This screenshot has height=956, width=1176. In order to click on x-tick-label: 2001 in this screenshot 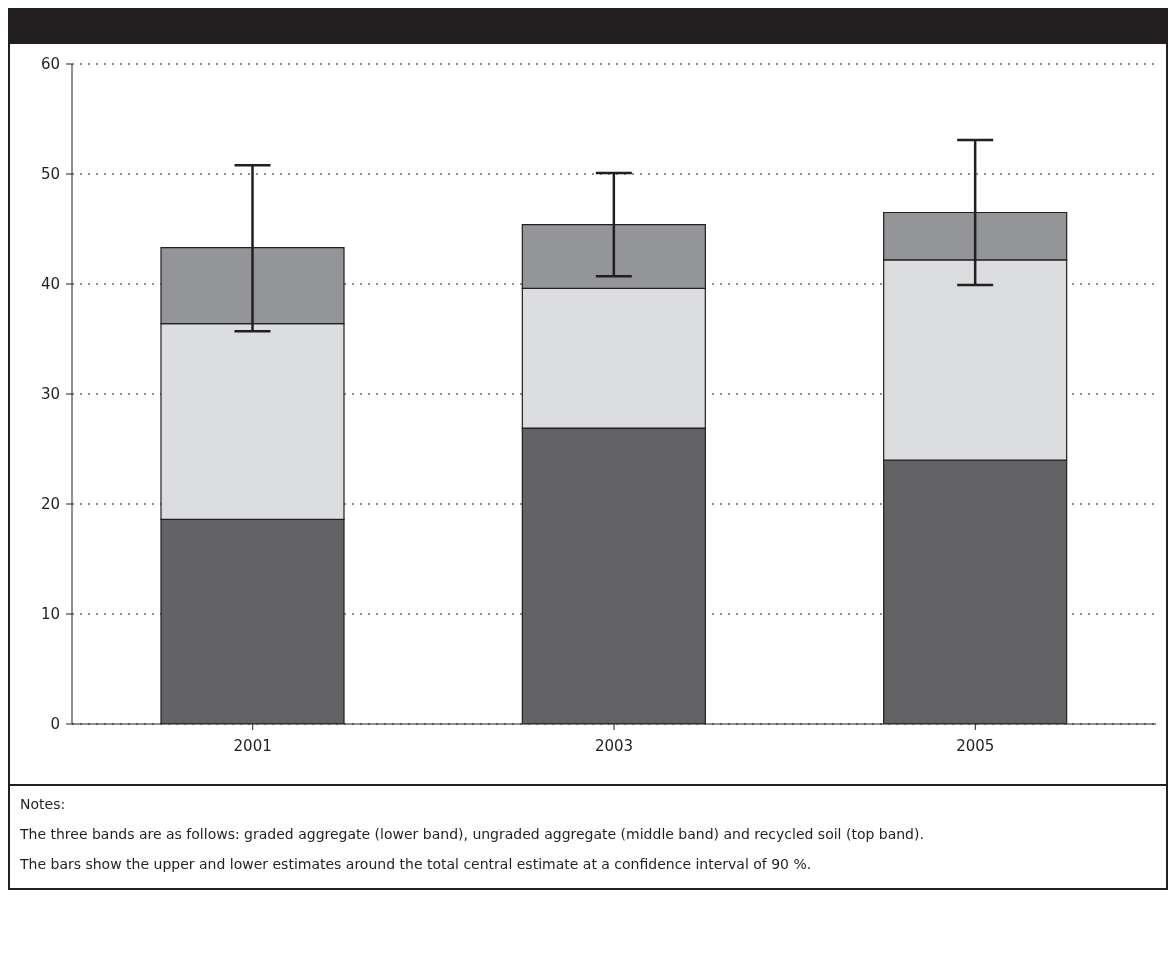, I will do `click(252, 745)`.